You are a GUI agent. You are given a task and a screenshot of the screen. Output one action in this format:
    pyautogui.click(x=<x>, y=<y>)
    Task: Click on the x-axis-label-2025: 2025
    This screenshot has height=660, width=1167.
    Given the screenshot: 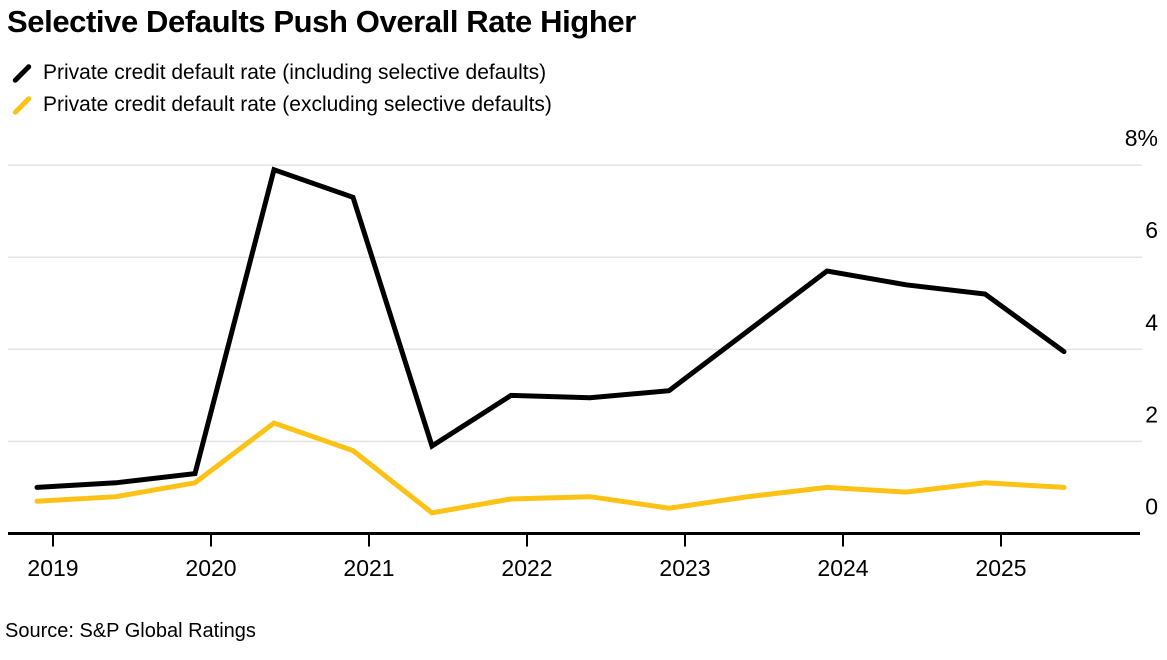 What is the action you would take?
    pyautogui.click(x=1000, y=568)
    